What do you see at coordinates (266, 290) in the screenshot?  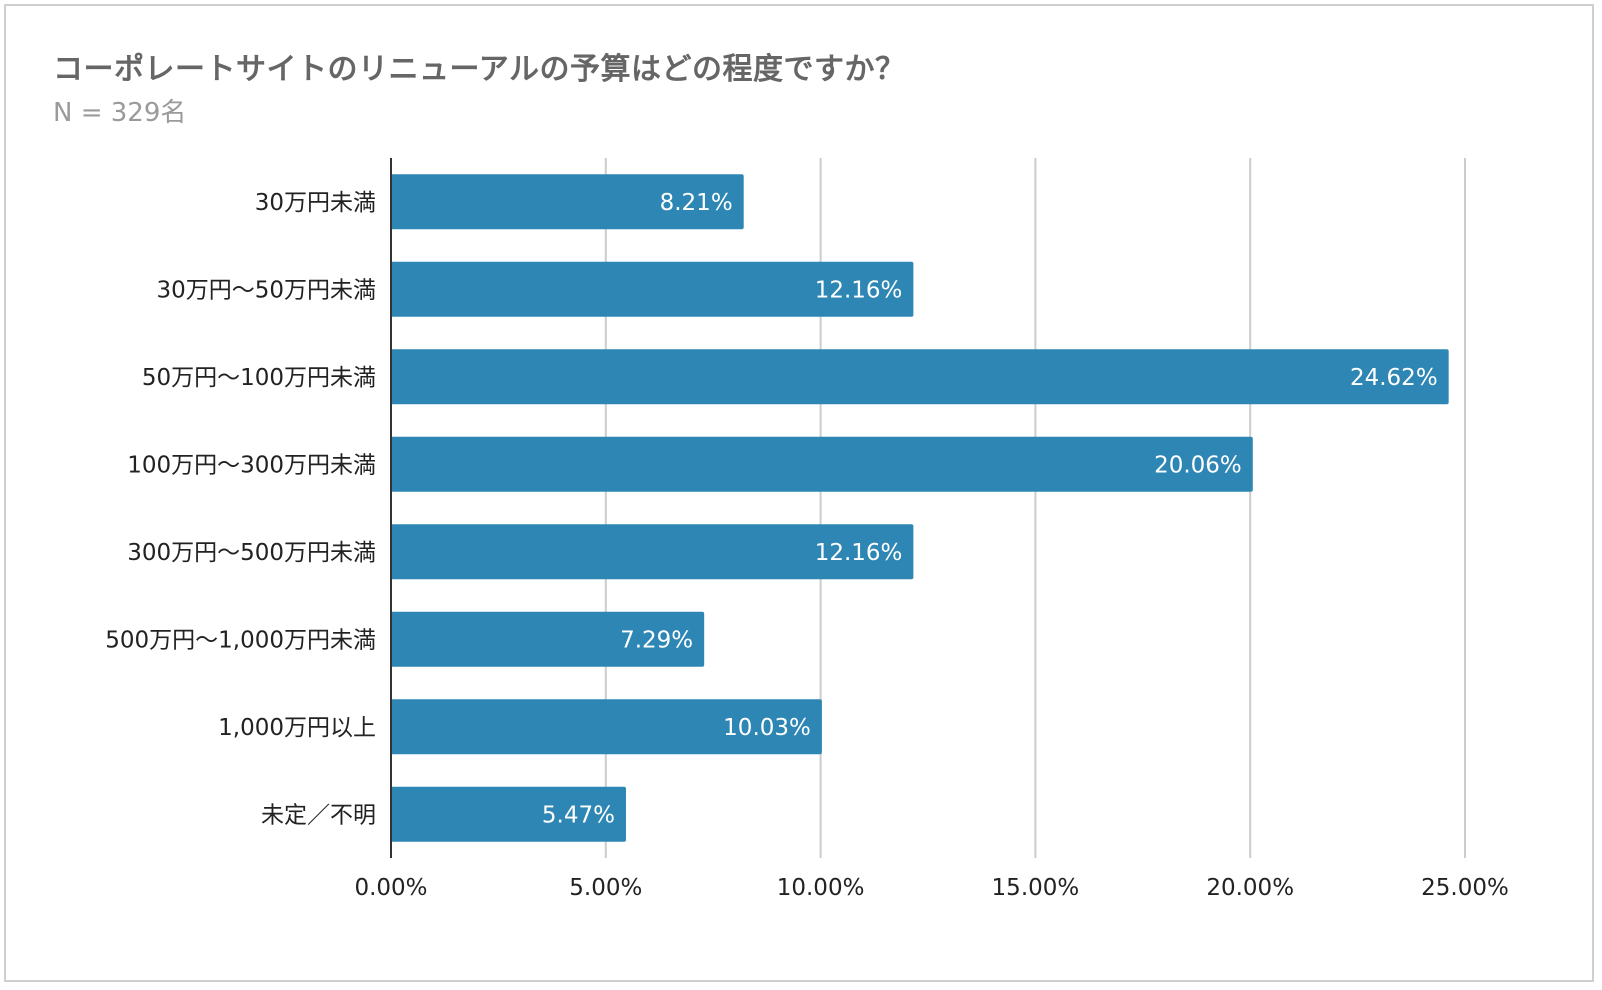 I see `category-label: 30万円〜50万円未満` at bounding box center [266, 290].